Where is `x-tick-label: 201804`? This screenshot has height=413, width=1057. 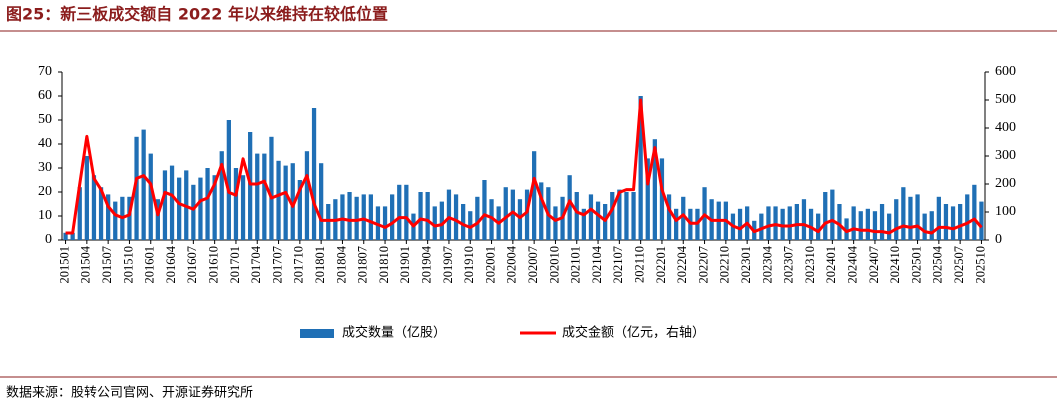
x-tick-label: 201804 is located at coordinates (341, 264).